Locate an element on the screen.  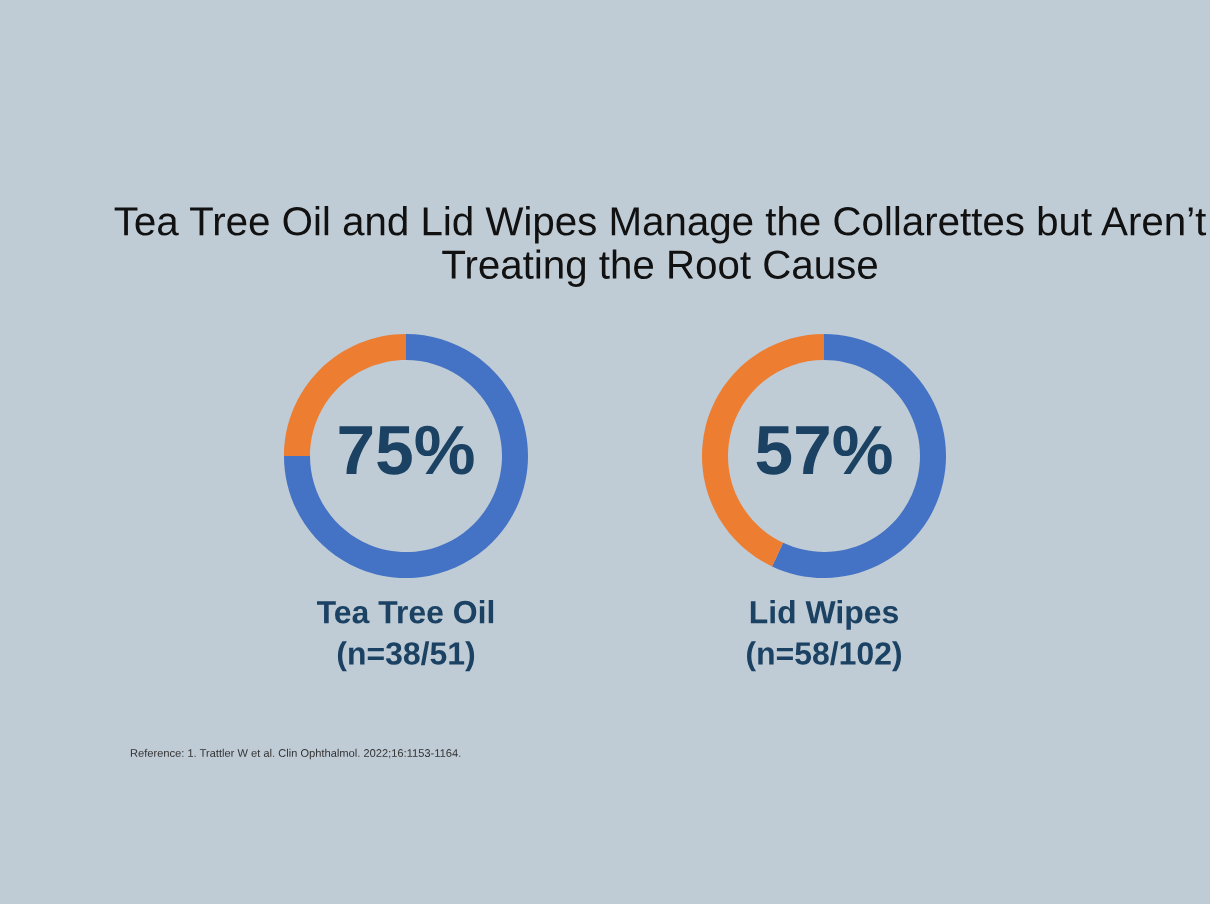
text: Lid Wipes (n=58/102) is located at coordinates (824, 636).